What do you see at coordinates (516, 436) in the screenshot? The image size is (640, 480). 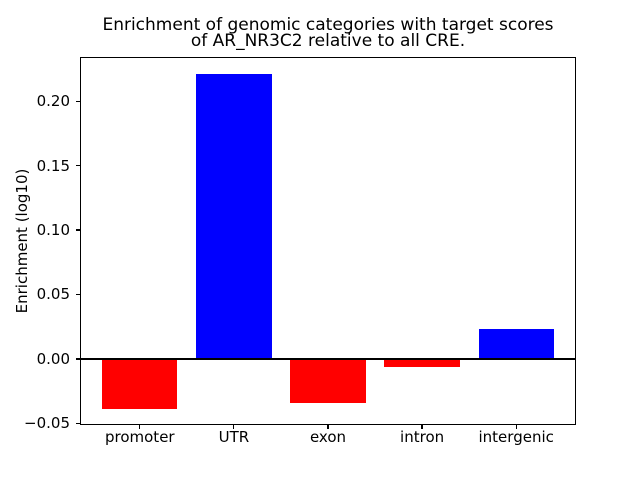 I see `x-tick-label: intergenic` at bounding box center [516, 436].